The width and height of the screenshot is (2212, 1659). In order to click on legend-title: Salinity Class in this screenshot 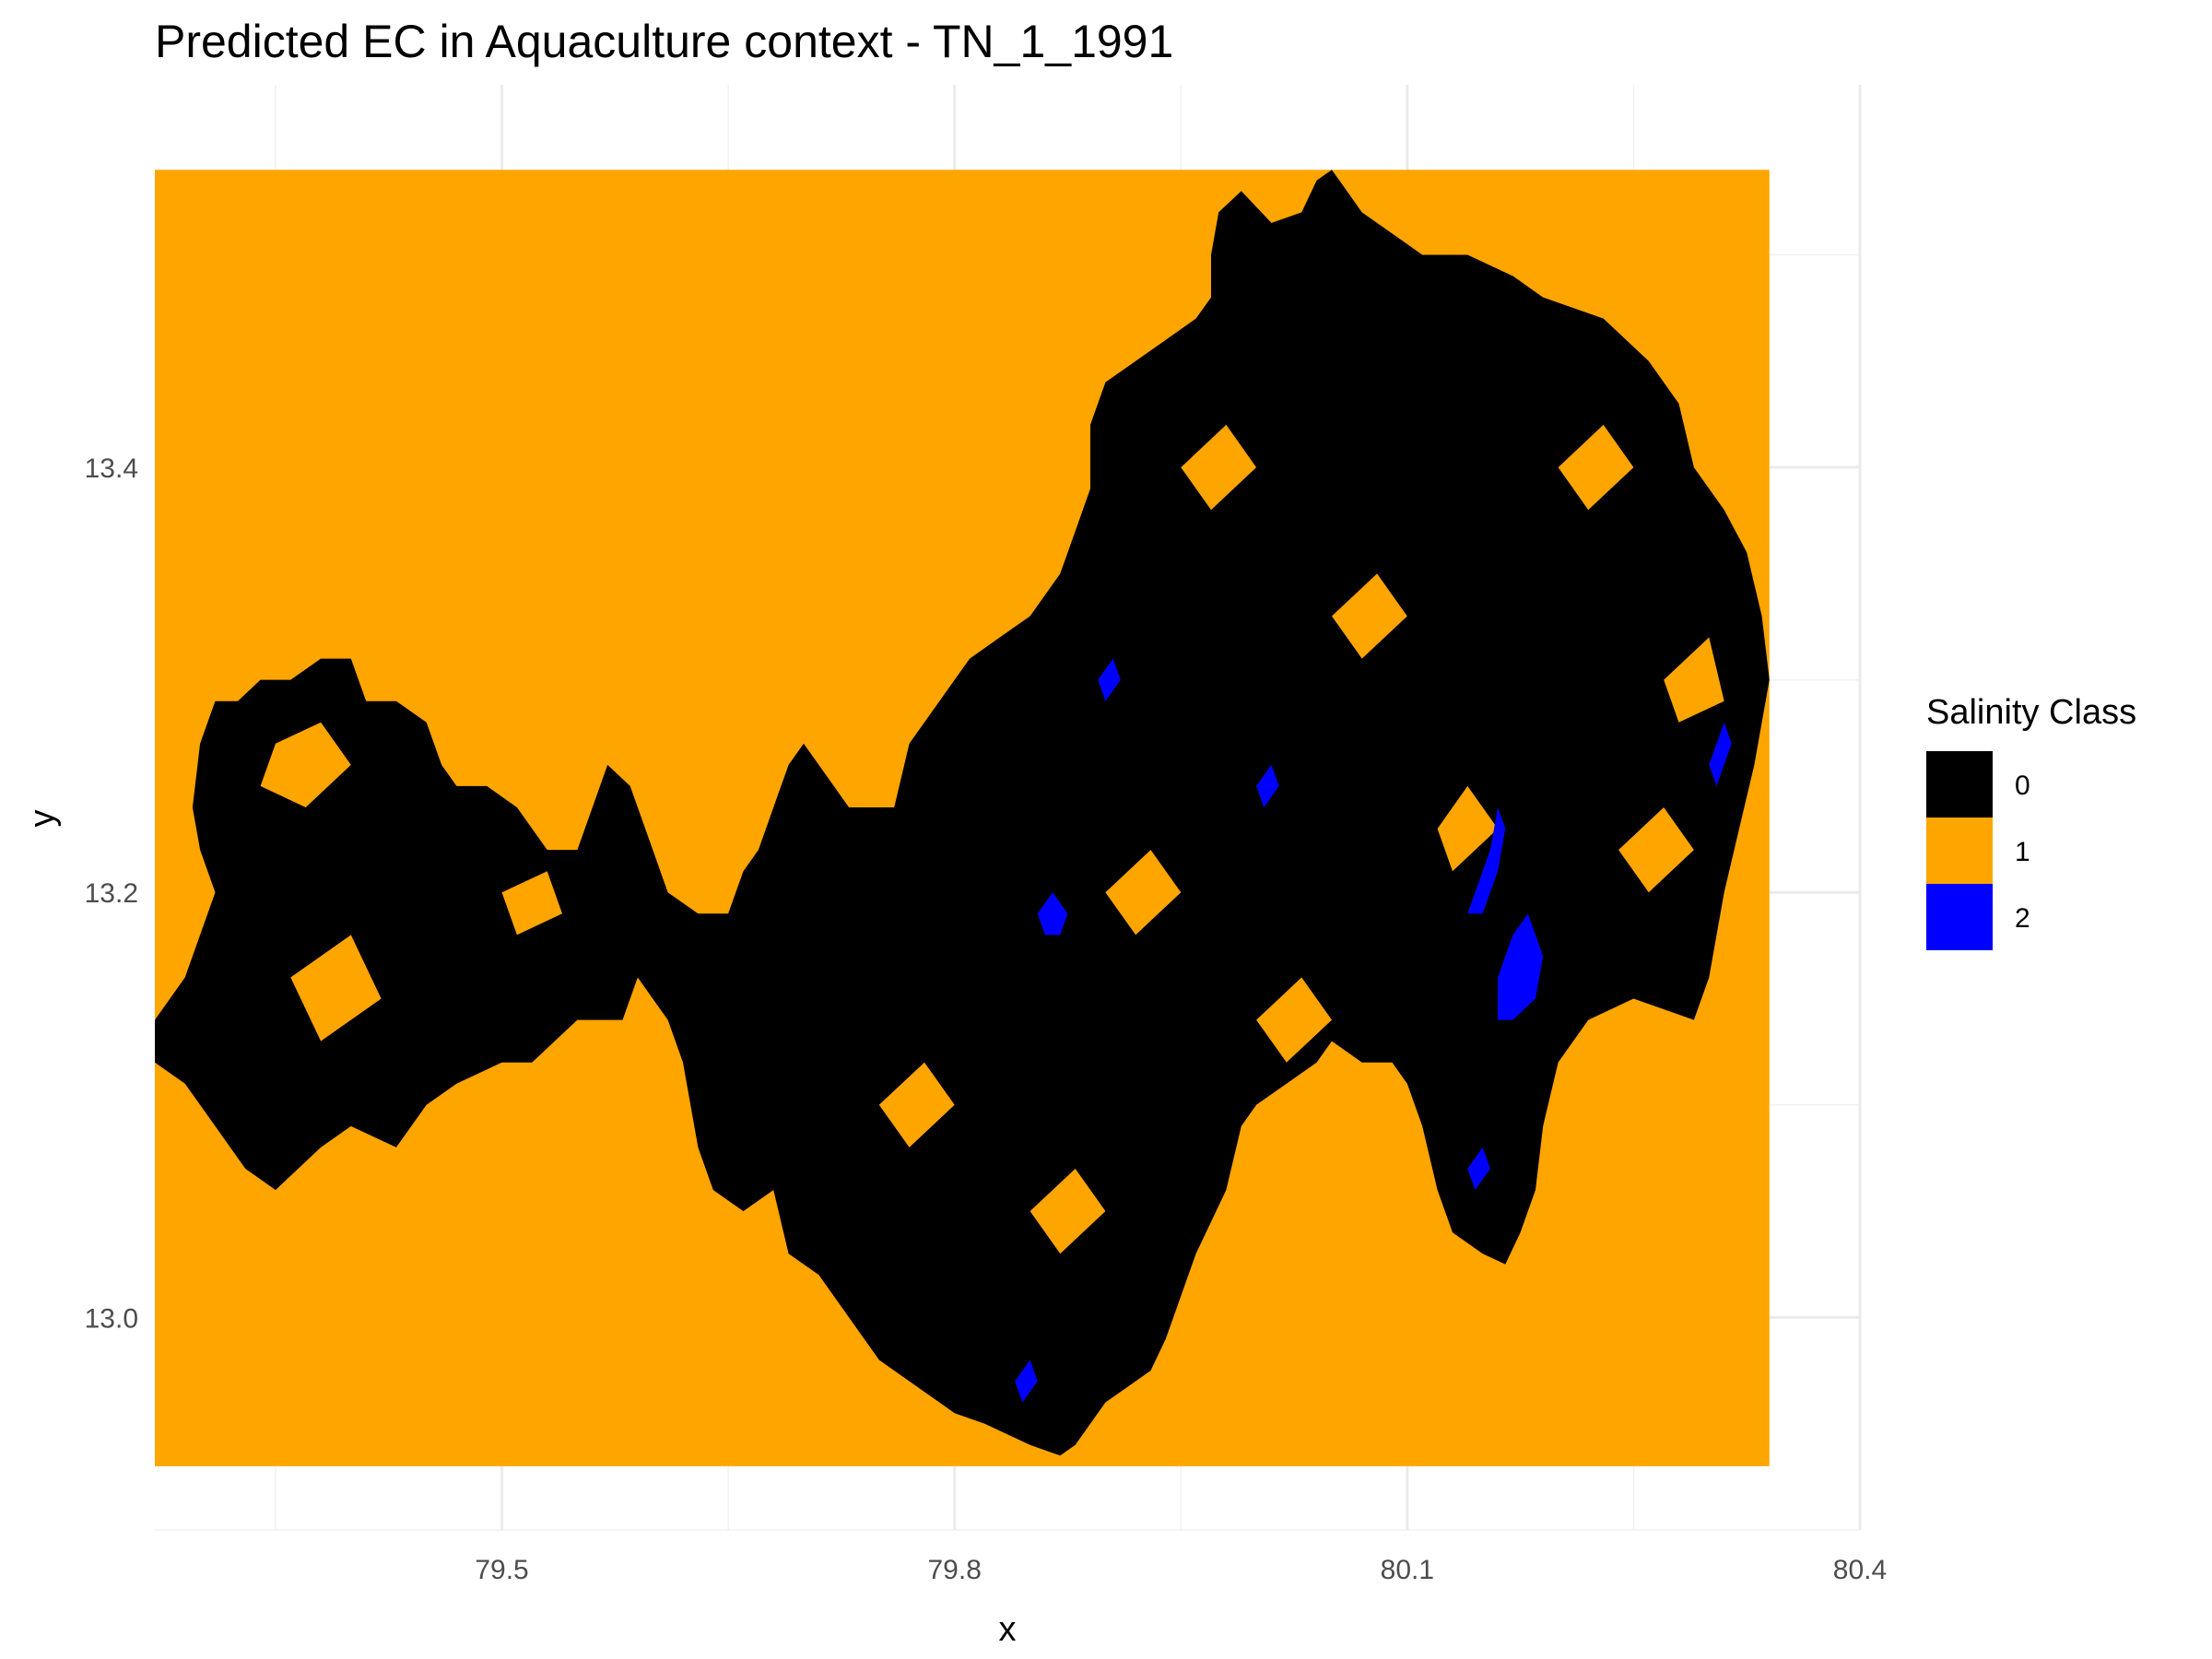, I will do `click(2031, 712)`.